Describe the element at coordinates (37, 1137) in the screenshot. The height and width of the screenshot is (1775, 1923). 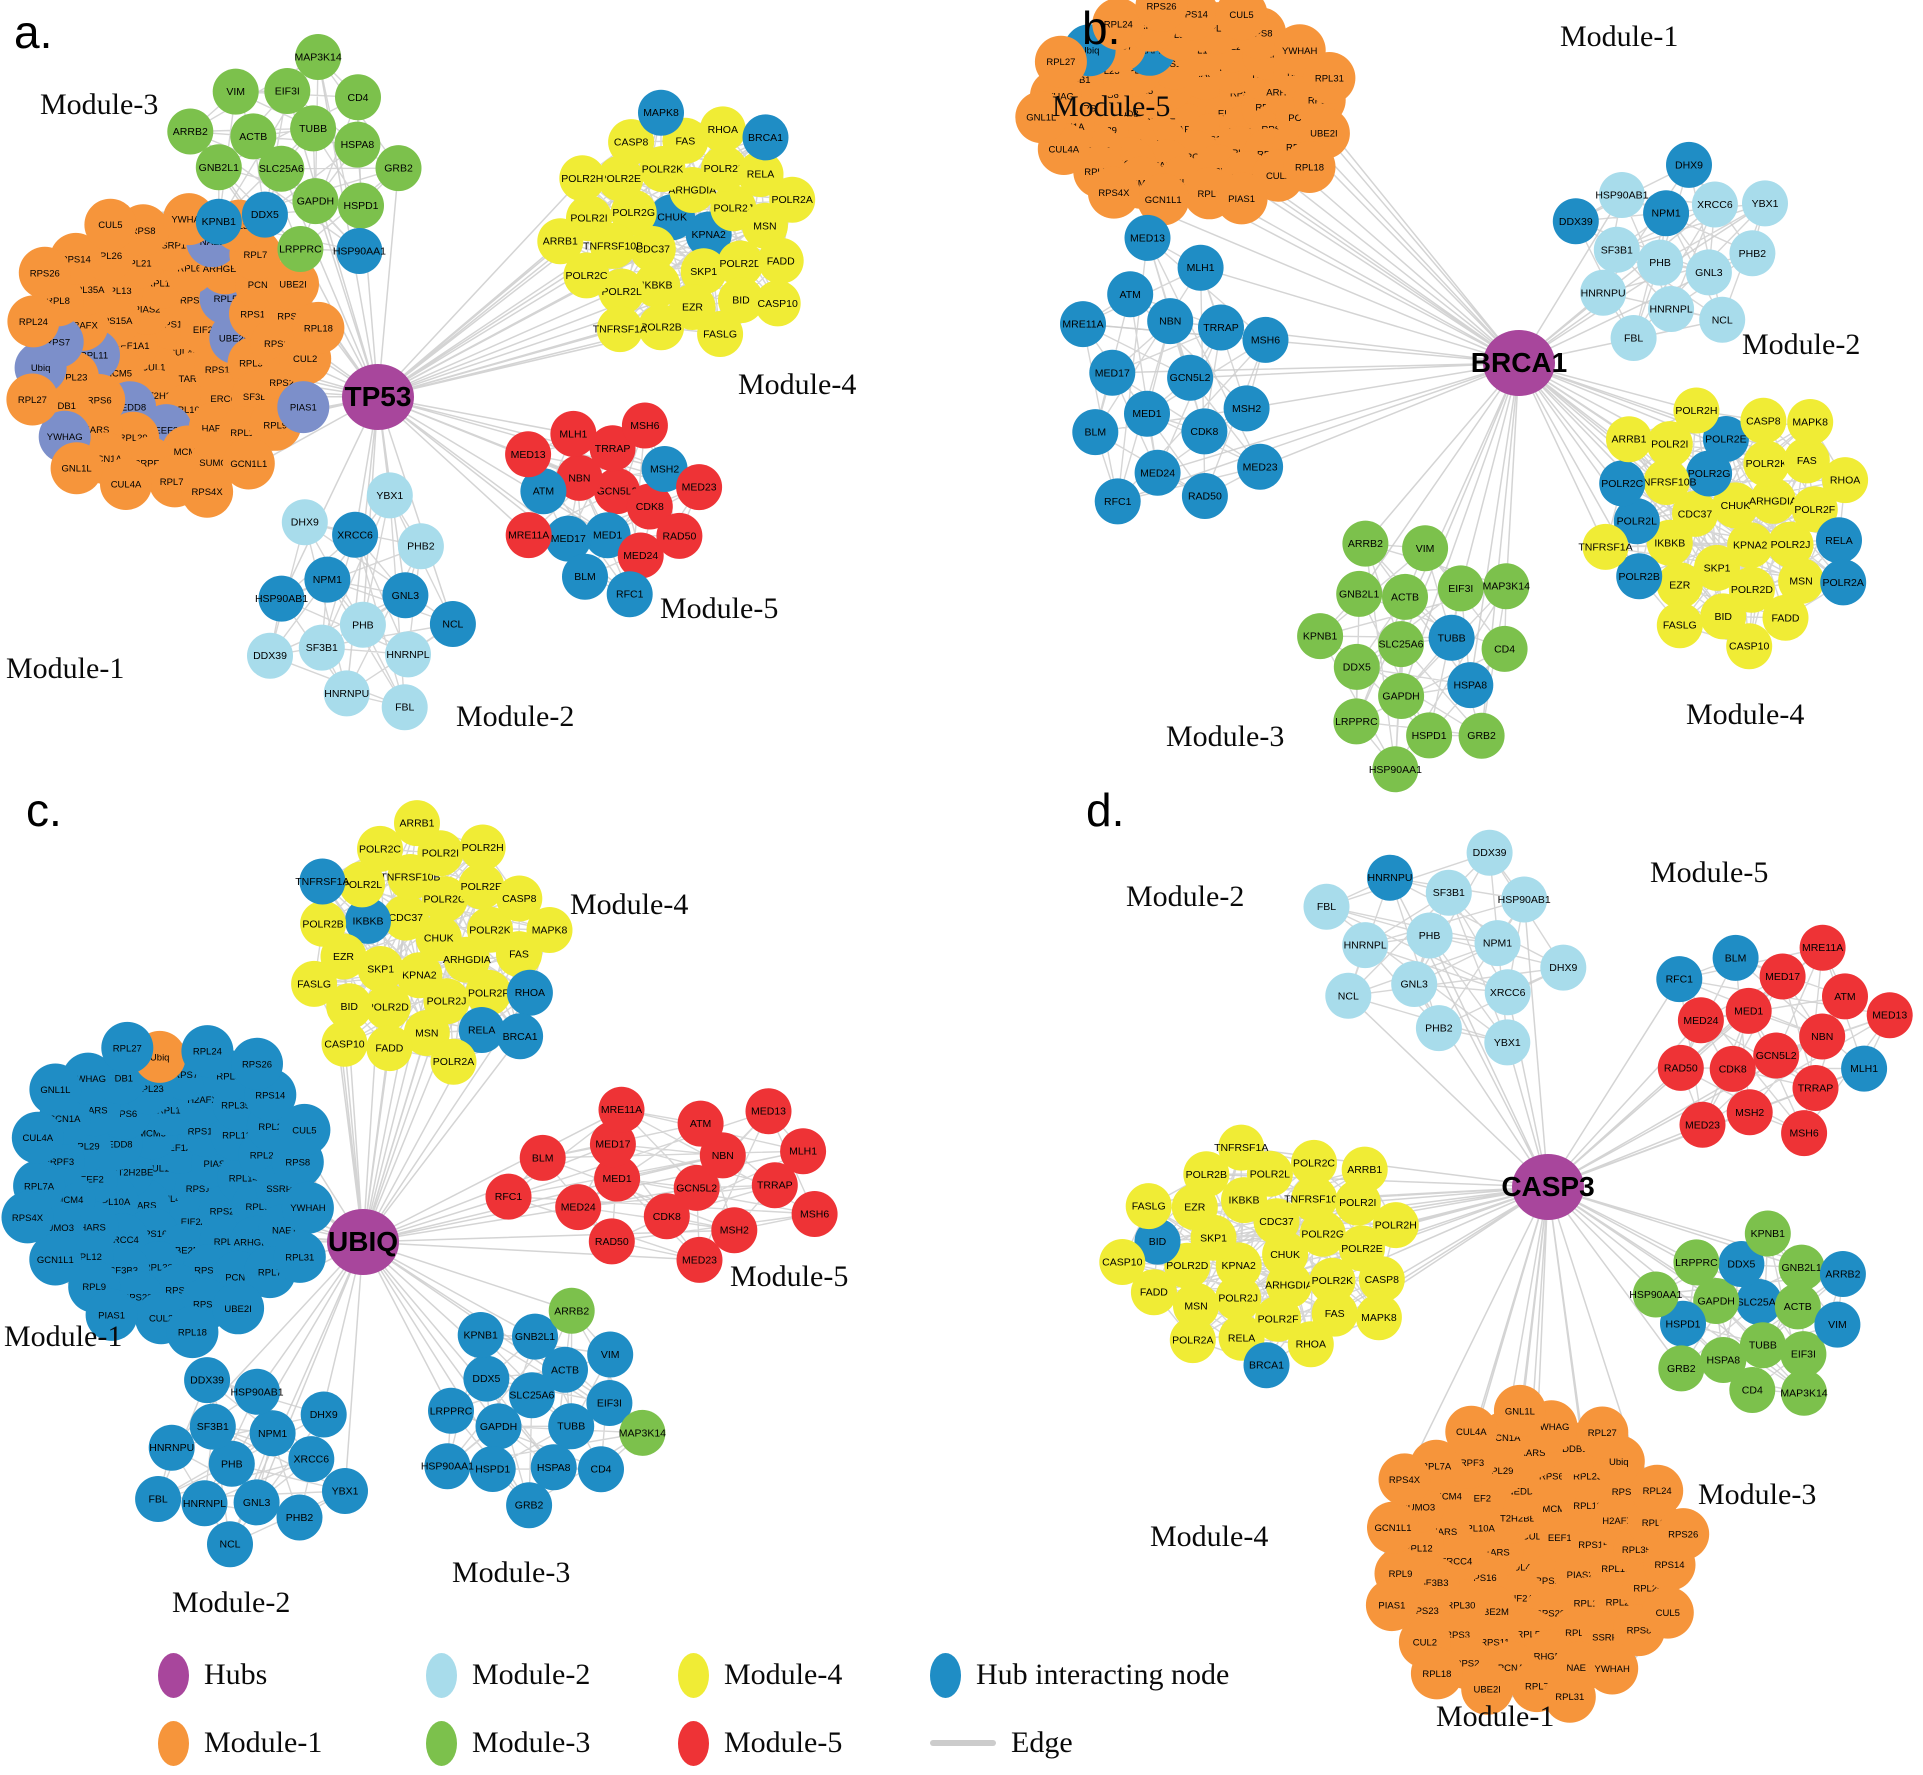
I see `node-cul4a` at that location.